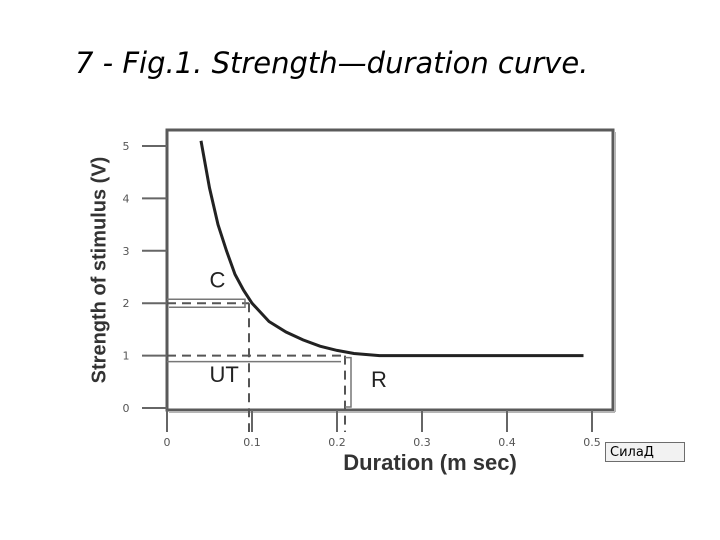 The width and height of the screenshot is (720, 540). What do you see at coordinates (332, 63) in the screenshot?
I see `slide-title: 7 - Fig.1. Strength—duration curve.` at bounding box center [332, 63].